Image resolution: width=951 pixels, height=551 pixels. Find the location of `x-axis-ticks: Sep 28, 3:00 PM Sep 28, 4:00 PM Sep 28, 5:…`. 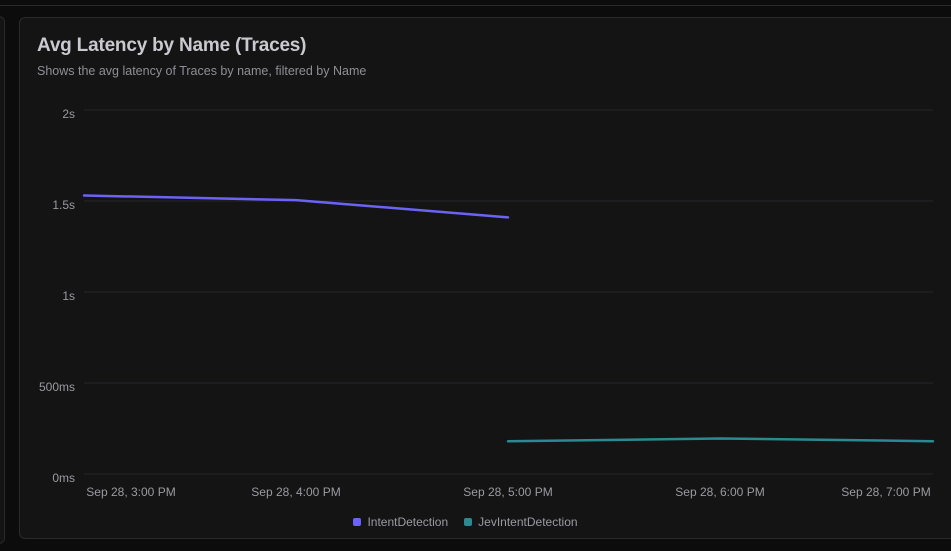

x-axis-ticks: Sep 28, 3:00 PM Sep 28, 4:00 PM Sep 28, 5:… is located at coordinates (508, 492).